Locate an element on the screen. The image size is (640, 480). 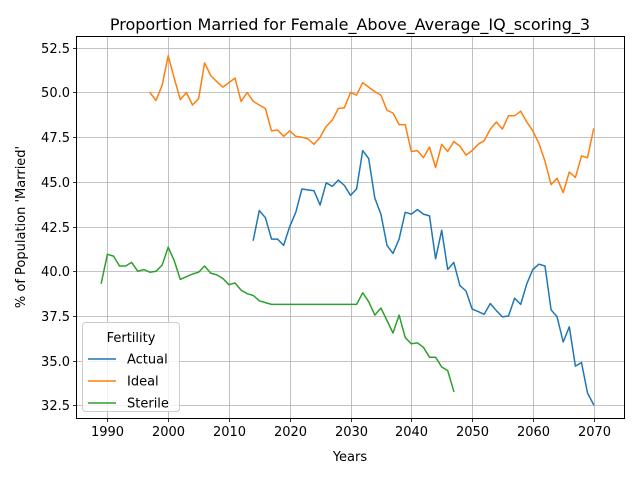
y-tick-label: 35.0 is located at coordinates (55, 362).